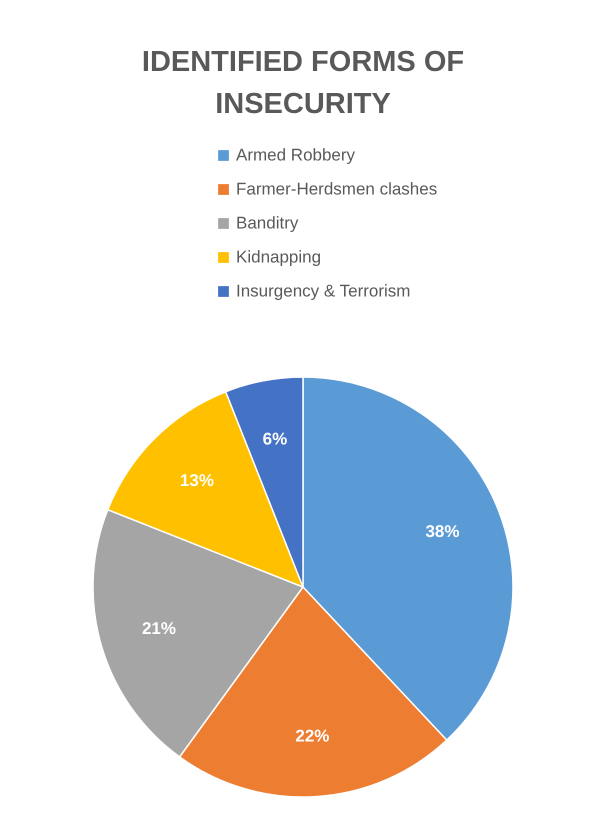 The image size is (595, 837). Describe the element at coordinates (337, 189) in the screenshot. I see `legend-label: Farmer-Herdsmen clashes` at that location.